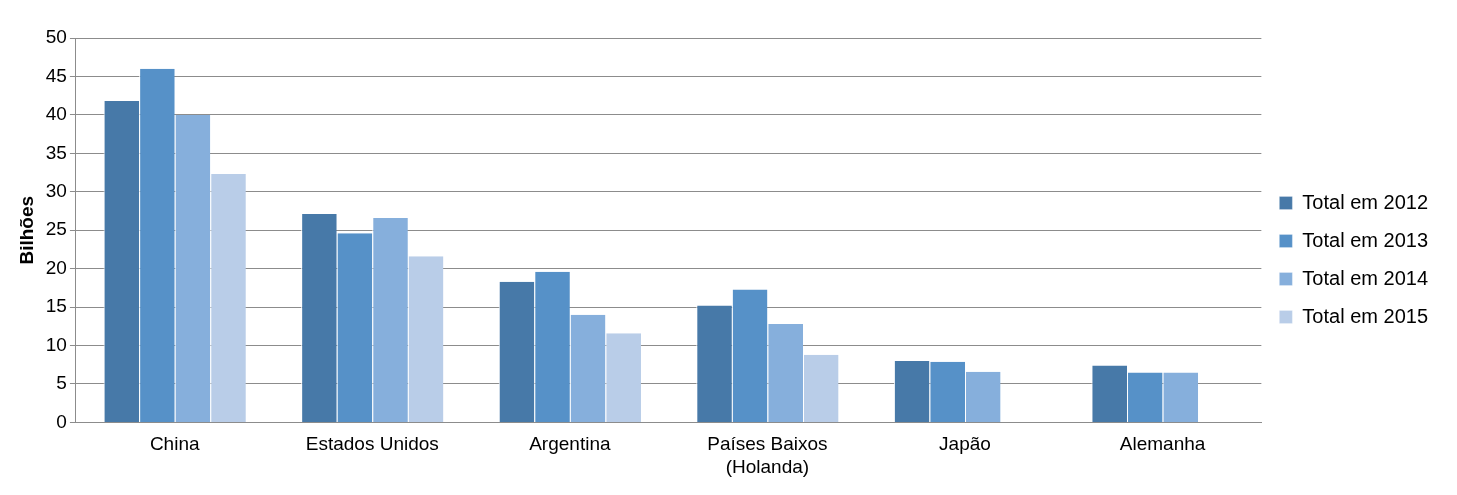 The width and height of the screenshot is (1457, 495). I want to click on x-tick-label: Japão, so click(965, 444).